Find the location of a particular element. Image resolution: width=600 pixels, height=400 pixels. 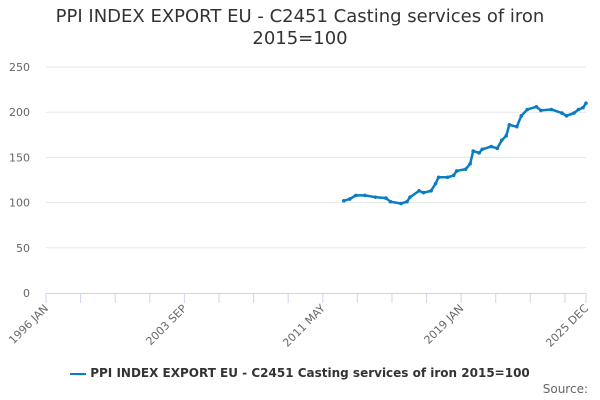

series-line is located at coordinates (465, 153).